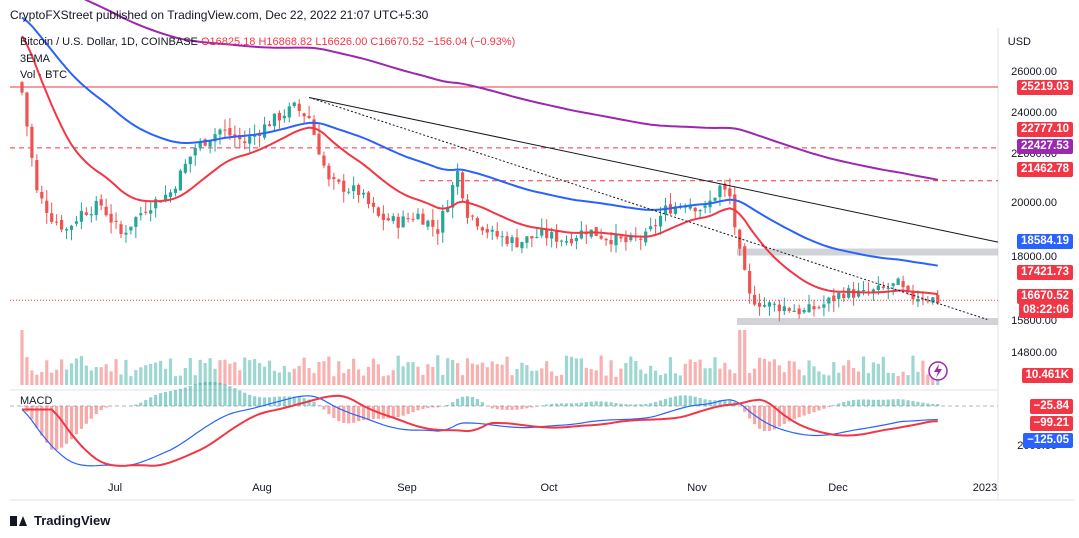 The height and width of the screenshot is (538, 1079). What do you see at coordinates (35, 59) in the screenshot?
I see `ema-legend: 3EMA` at bounding box center [35, 59].